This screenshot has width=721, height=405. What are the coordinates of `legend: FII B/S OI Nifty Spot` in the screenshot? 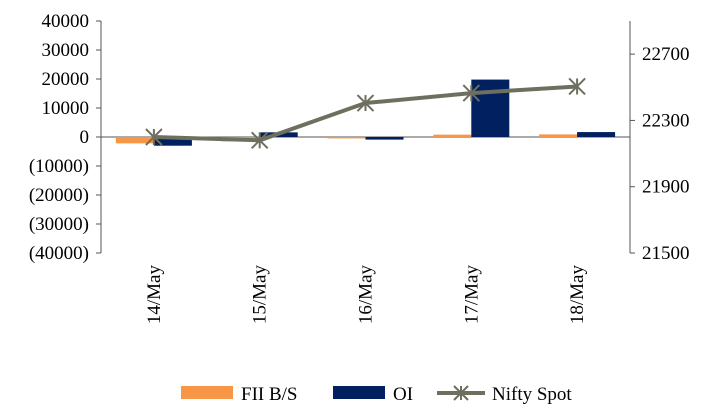 It's located at (376, 394).